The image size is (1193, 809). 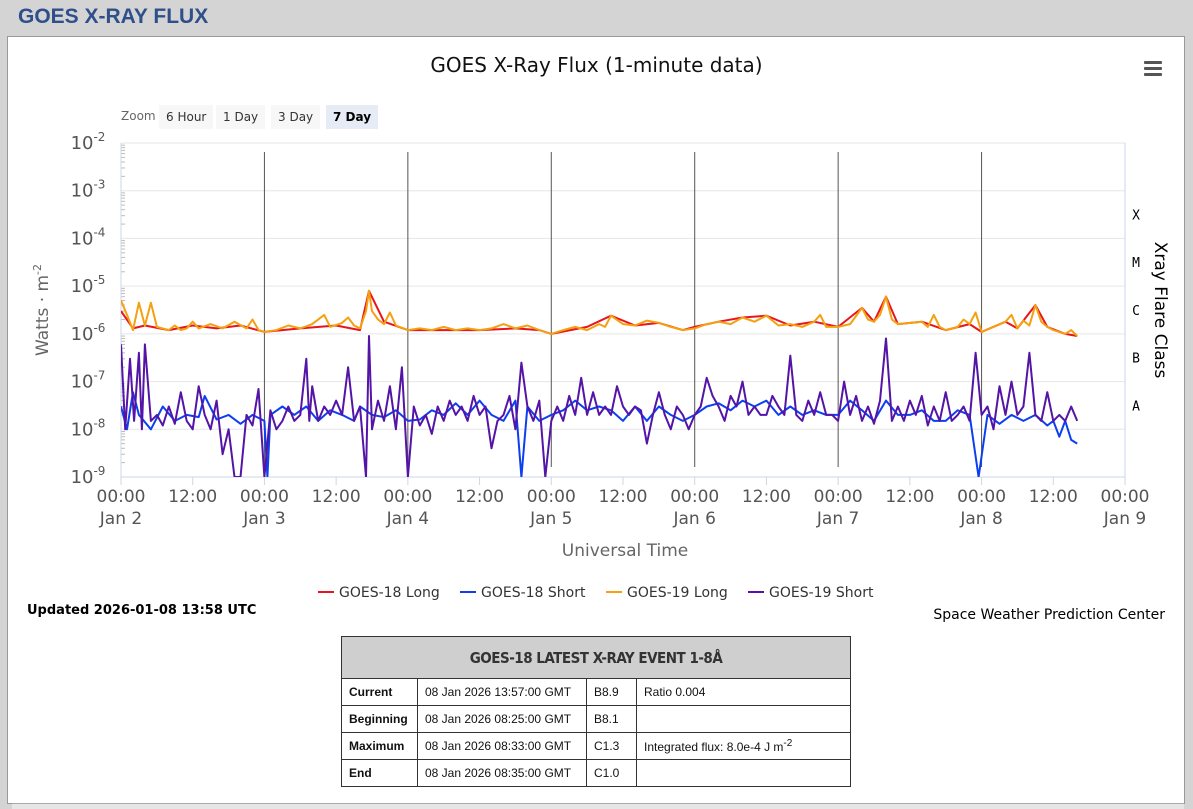 I want to click on flare-class-label: B, so click(x=1136, y=359).